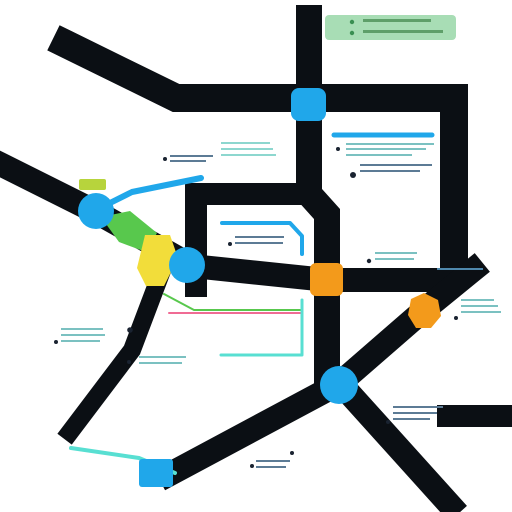 Image resolution: width=512 pixels, height=512 pixels. I want to click on blue-inner-line, so click(262, 238).